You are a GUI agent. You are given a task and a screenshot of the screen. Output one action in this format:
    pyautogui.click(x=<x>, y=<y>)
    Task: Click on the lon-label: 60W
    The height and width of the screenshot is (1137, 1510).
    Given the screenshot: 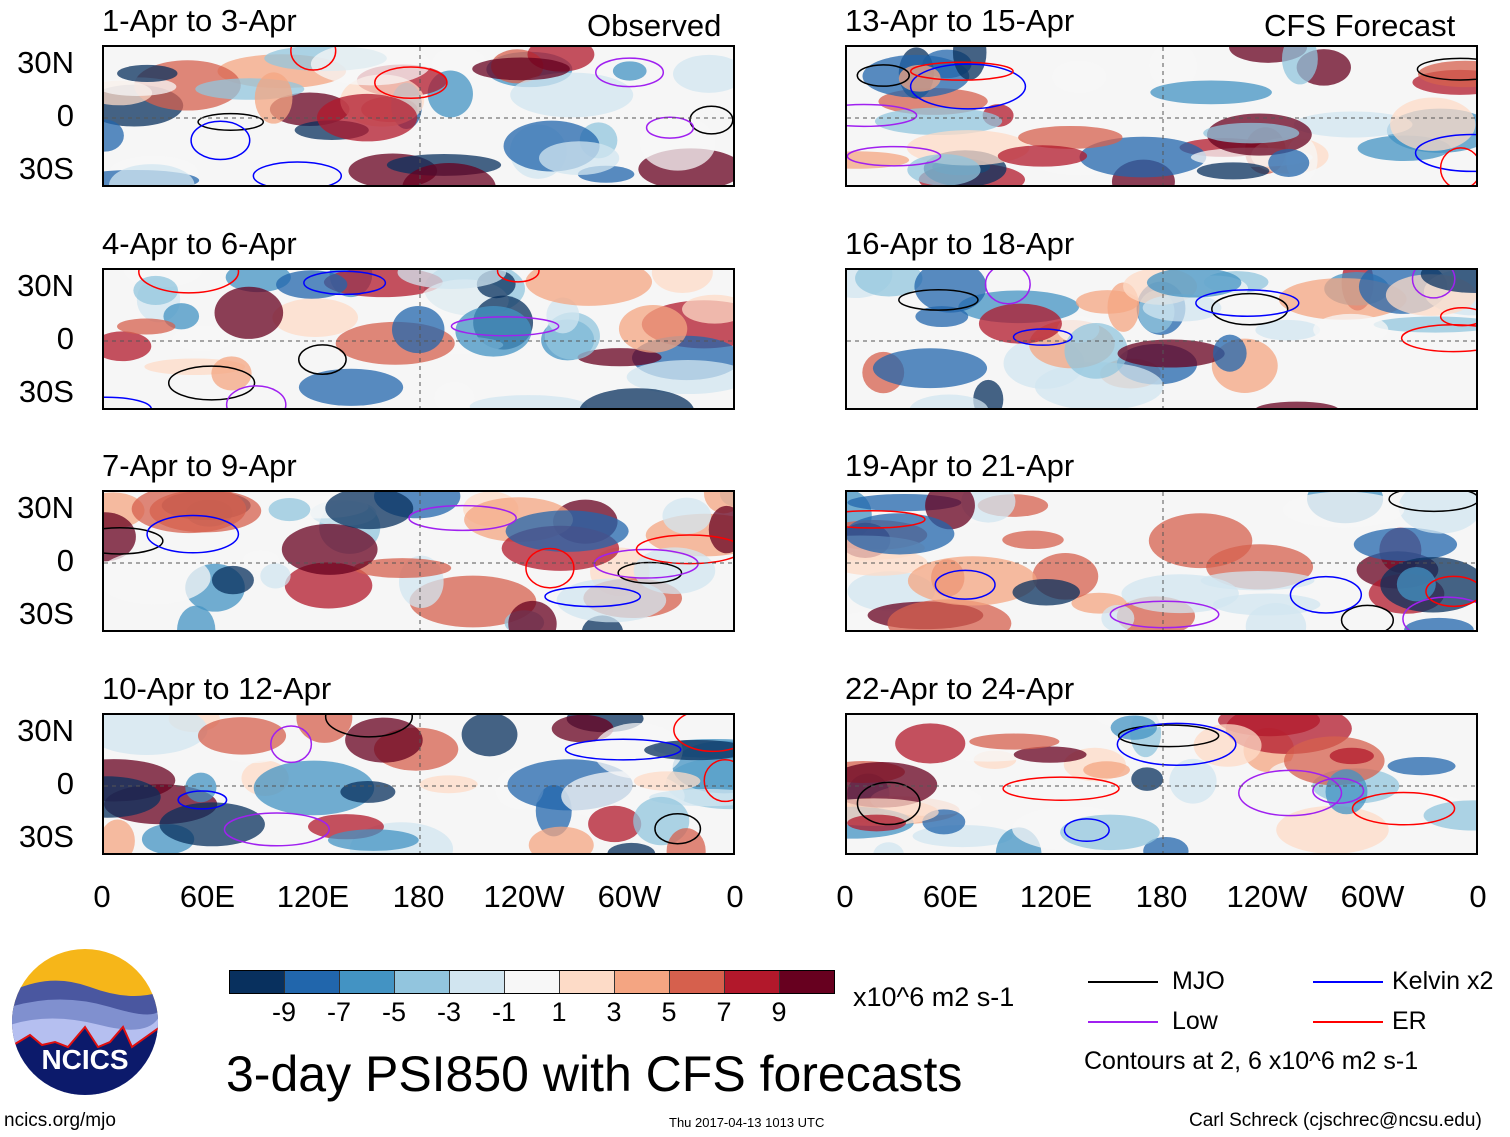 What is the action you would take?
    pyautogui.click(x=1372, y=896)
    